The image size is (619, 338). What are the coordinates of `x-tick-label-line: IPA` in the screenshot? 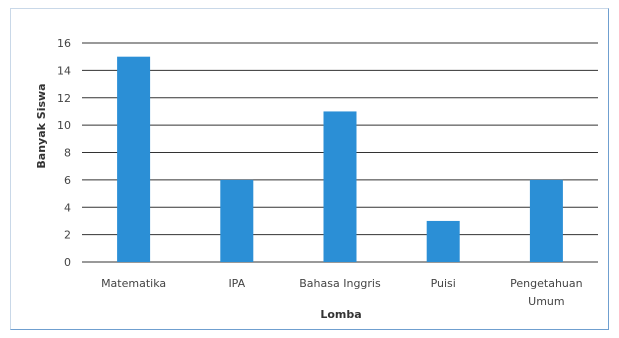 It's located at (236, 283).